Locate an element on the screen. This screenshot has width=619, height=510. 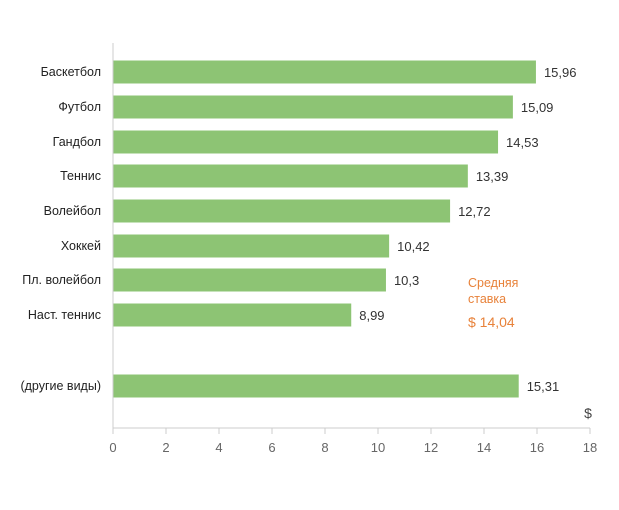
x-tick-label: 10 is located at coordinates (378, 447).